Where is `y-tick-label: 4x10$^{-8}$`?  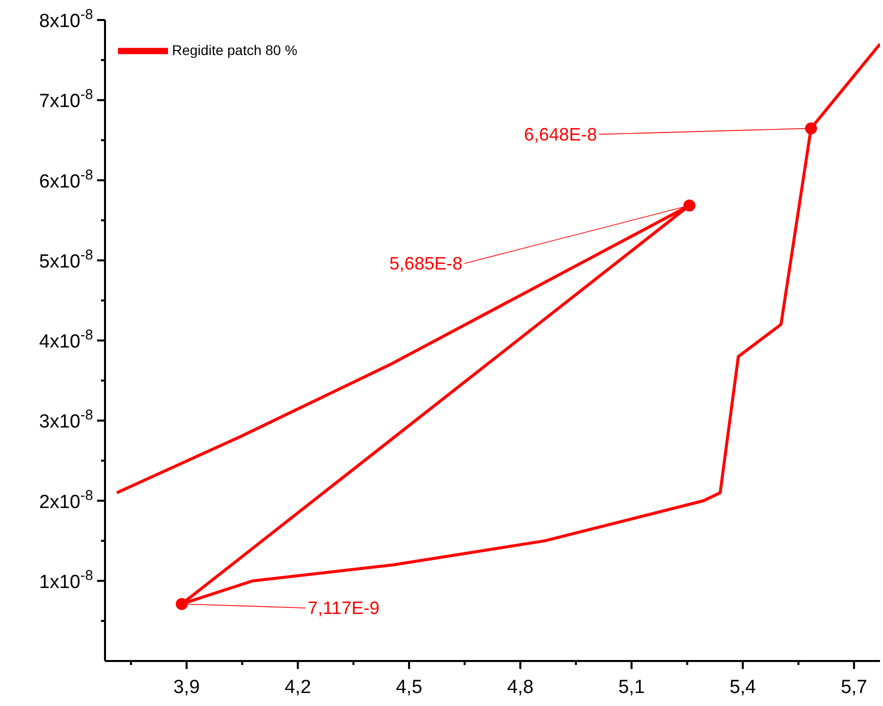 y-tick-label: 4x10$^{-8}$ is located at coordinates (66, 340).